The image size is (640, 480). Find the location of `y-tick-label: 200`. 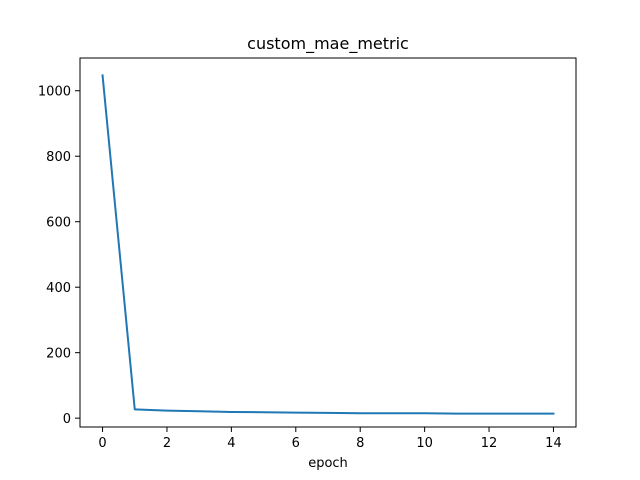

y-tick-label: 200 is located at coordinates (58, 354).